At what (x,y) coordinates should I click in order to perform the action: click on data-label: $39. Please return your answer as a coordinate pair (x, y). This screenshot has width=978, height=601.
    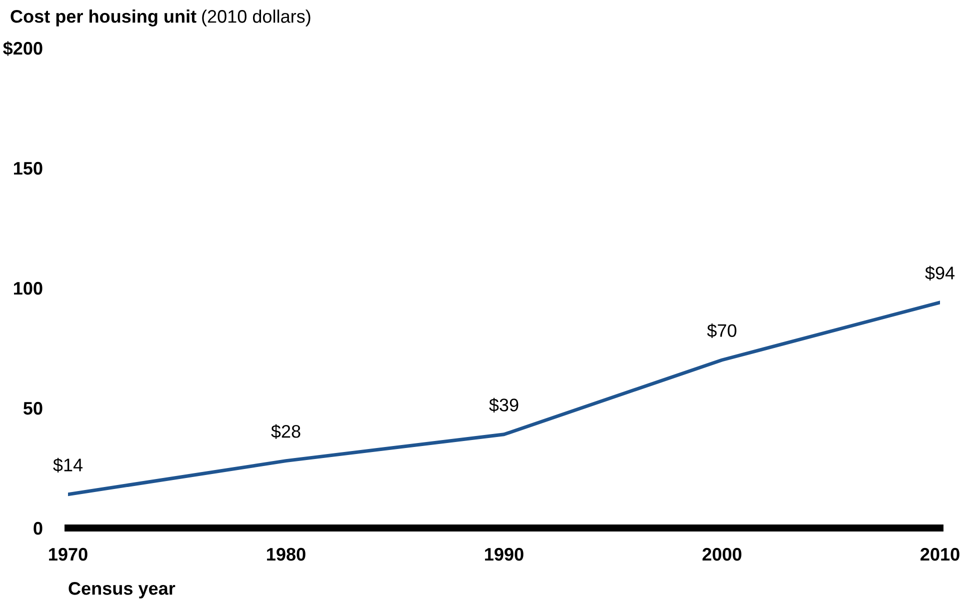
    Looking at the image, I should click on (503, 405).